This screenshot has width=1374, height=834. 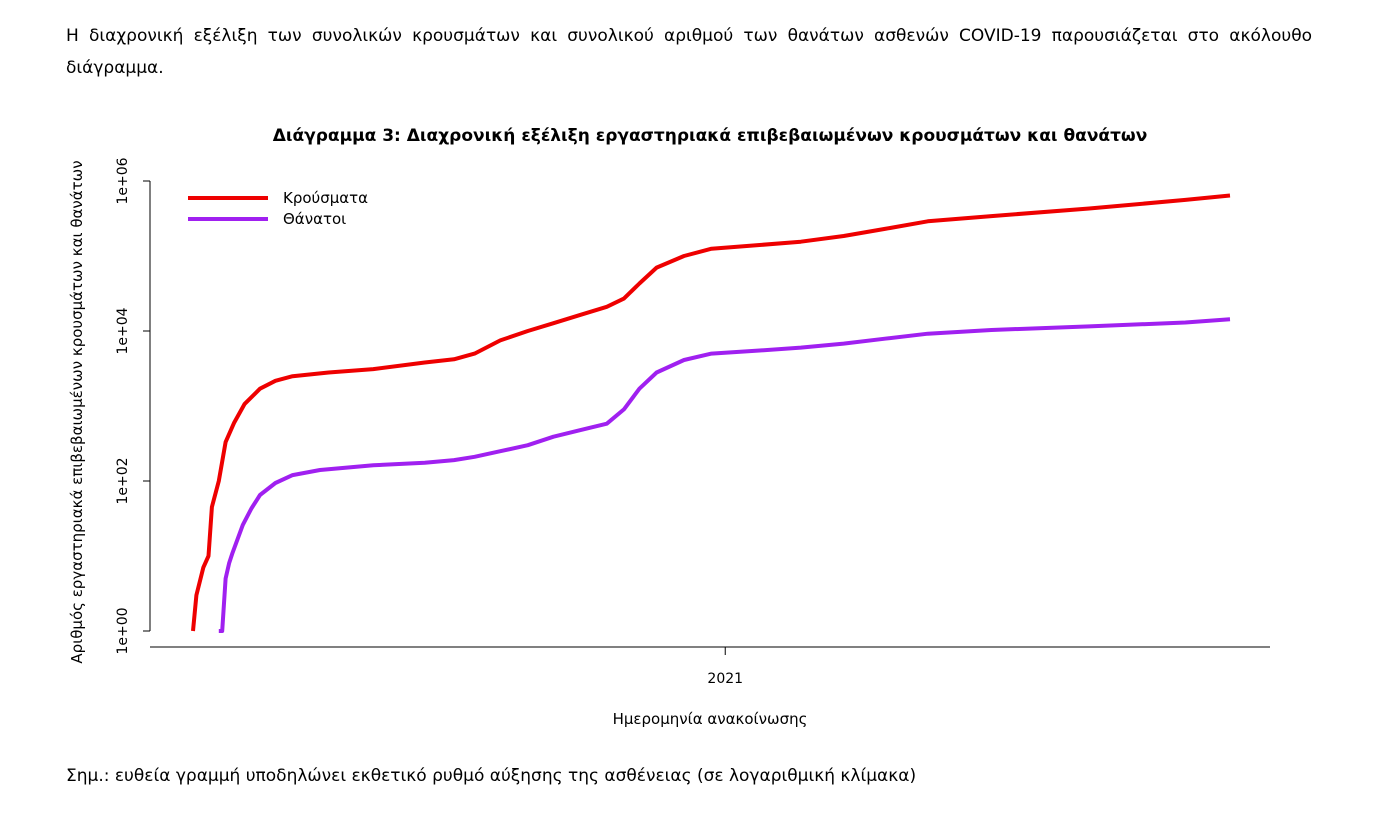 What do you see at coordinates (325, 198) in the screenshot?
I see `legend-label: Κρούσματα` at bounding box center [325, 198].